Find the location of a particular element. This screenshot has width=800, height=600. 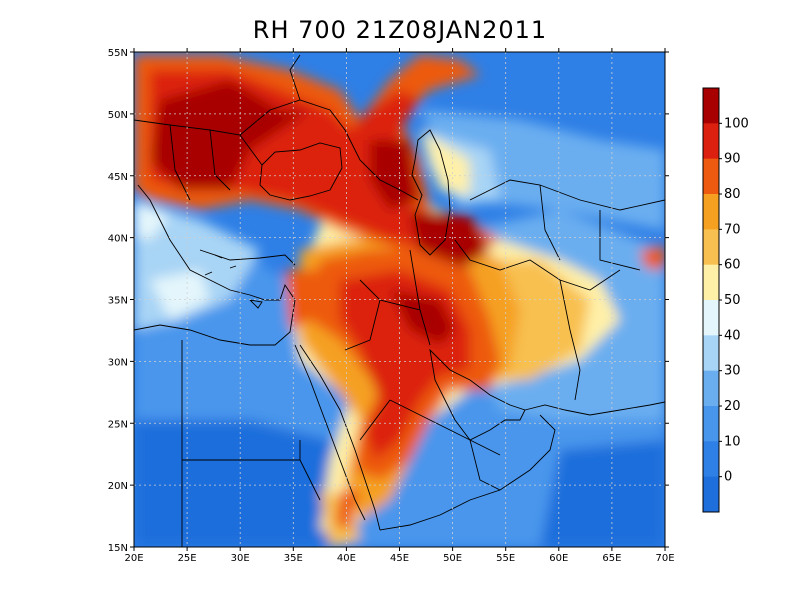

lat-tick-label: 35N is located at coordinates (118, 301).